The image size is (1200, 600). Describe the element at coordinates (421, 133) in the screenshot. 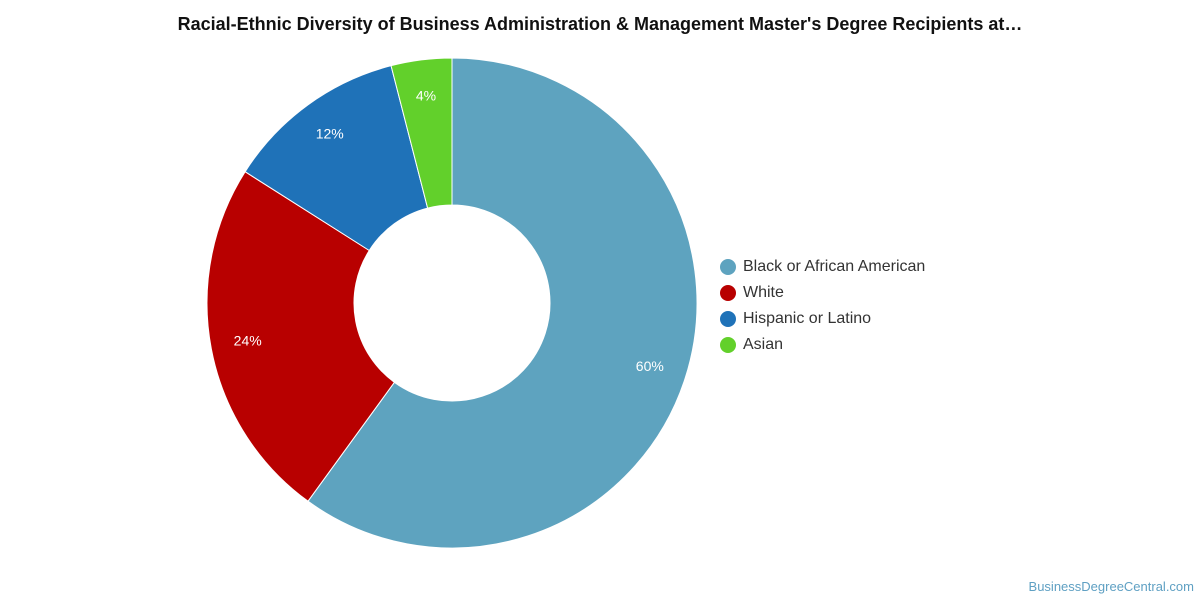

I see `slice-asian` at that location.